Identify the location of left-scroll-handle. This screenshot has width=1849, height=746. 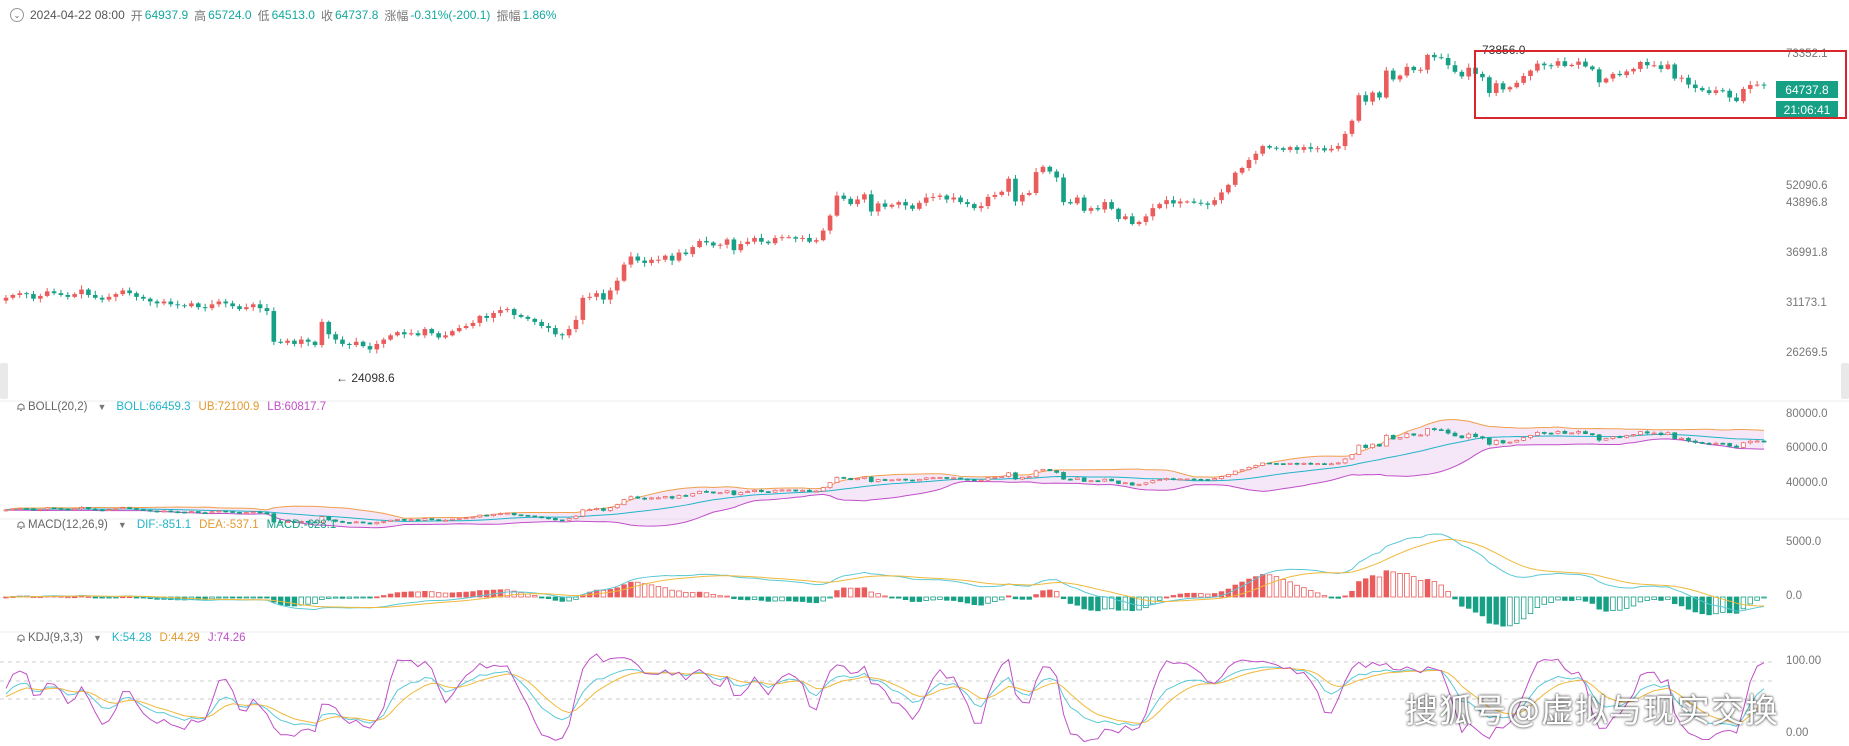
(4, 381).